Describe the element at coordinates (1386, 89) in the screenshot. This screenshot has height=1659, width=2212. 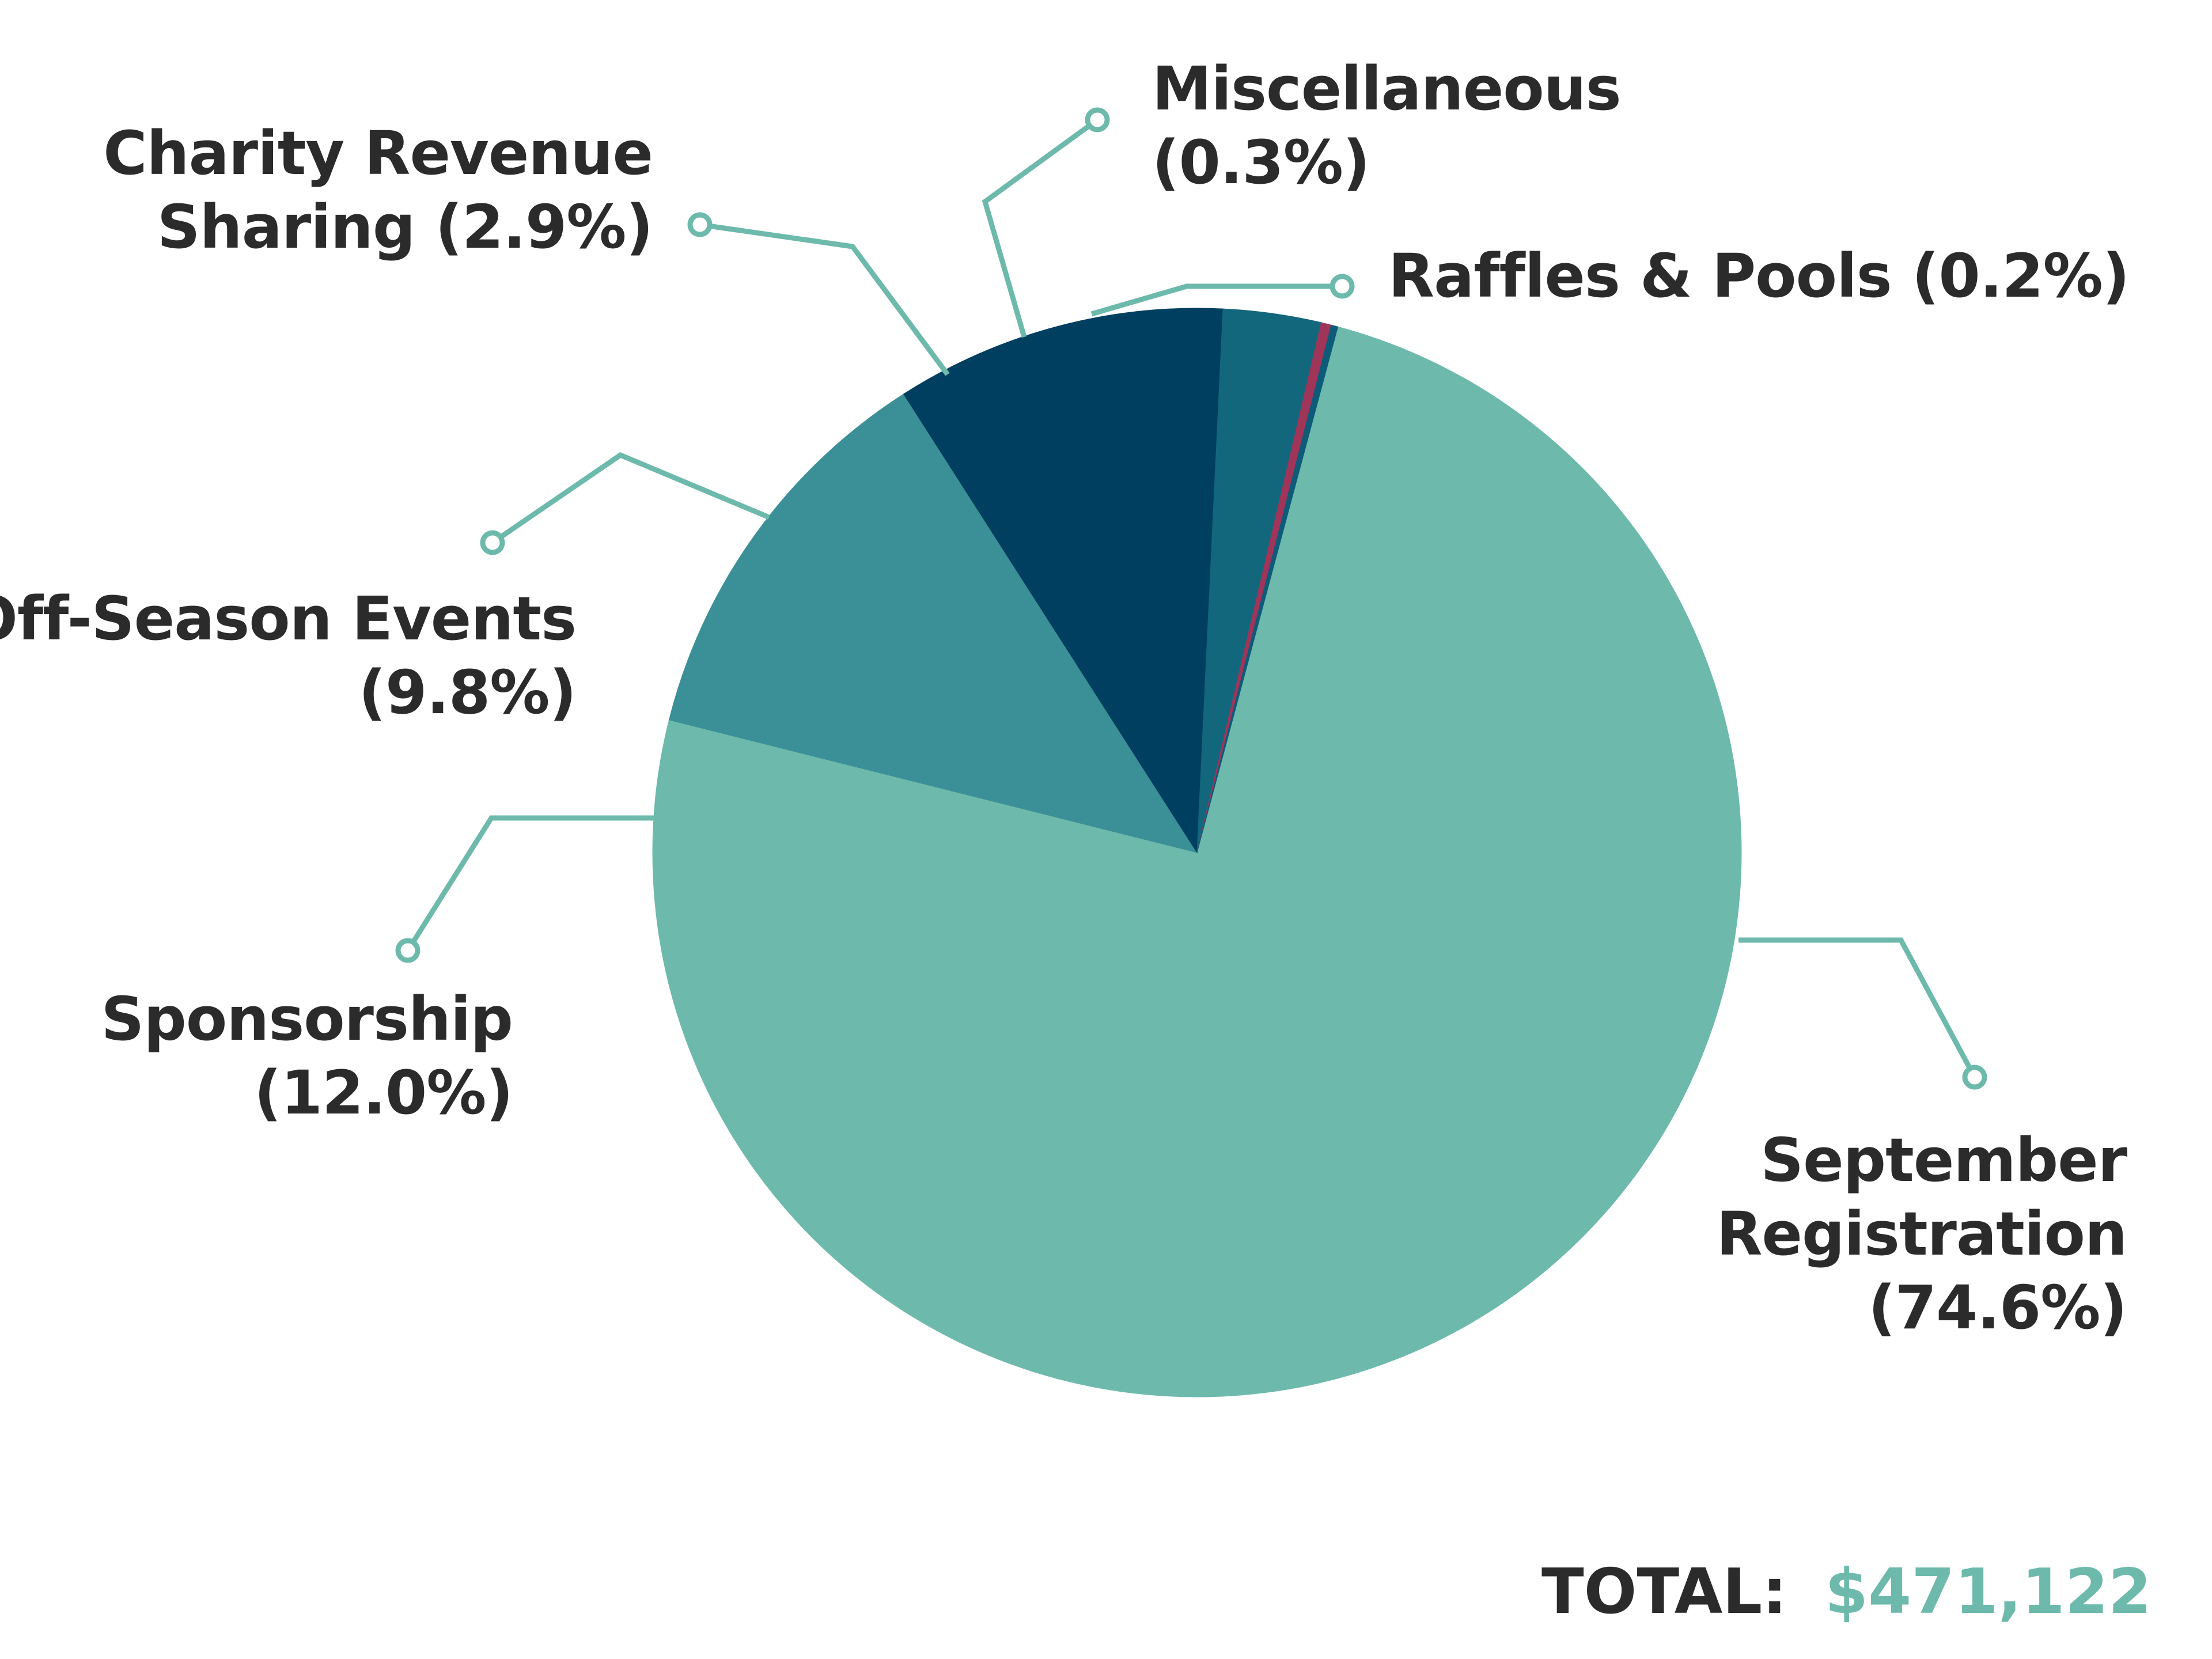
I see `slice-label-line: Miscellaneous` at that location.